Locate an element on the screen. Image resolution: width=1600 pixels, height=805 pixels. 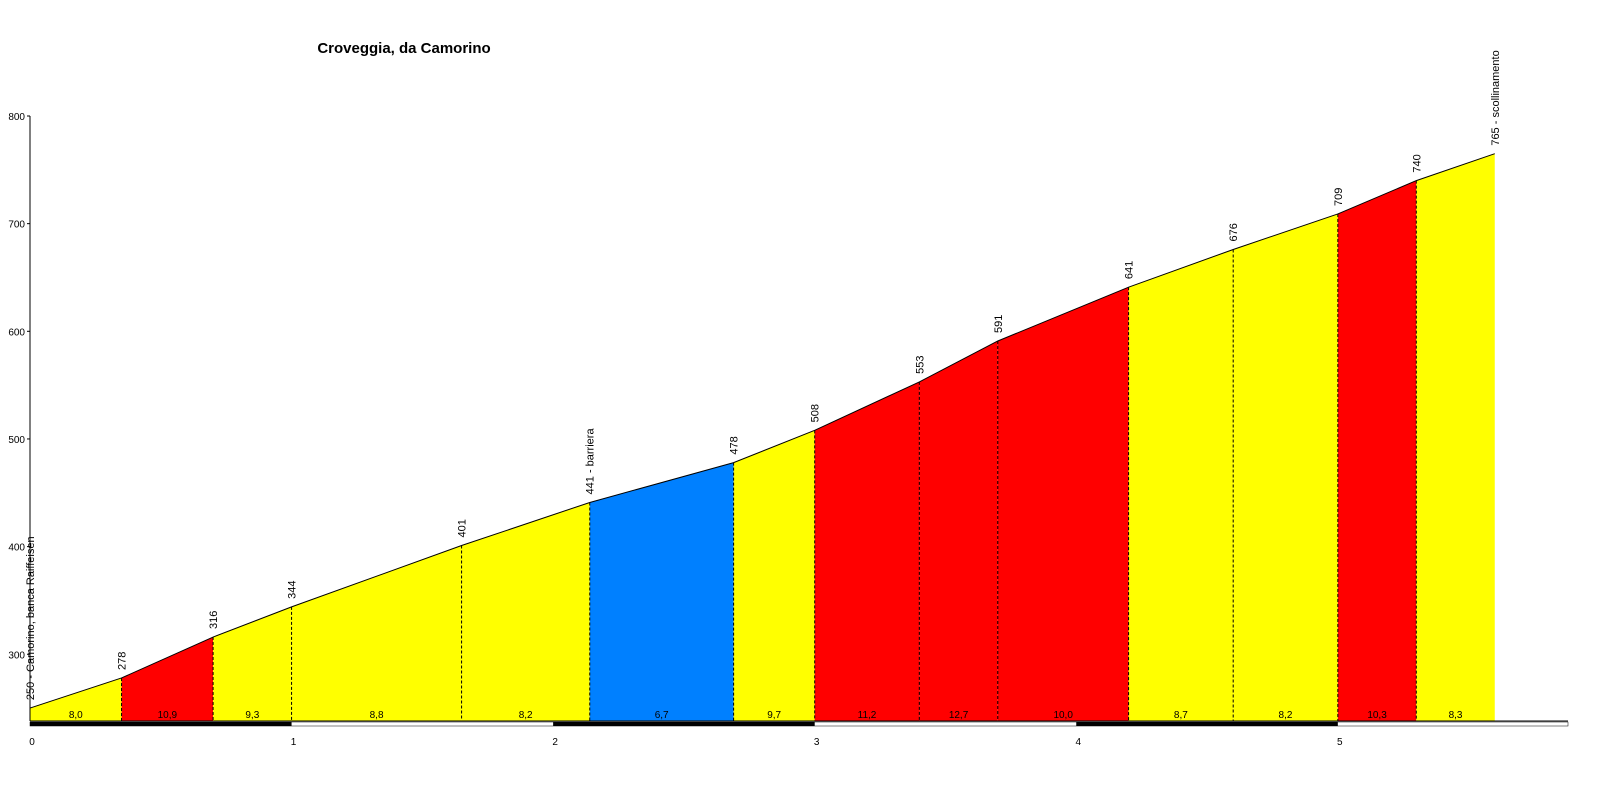
segment-gradient: 10,3 is located at coordinates (1377, 715).